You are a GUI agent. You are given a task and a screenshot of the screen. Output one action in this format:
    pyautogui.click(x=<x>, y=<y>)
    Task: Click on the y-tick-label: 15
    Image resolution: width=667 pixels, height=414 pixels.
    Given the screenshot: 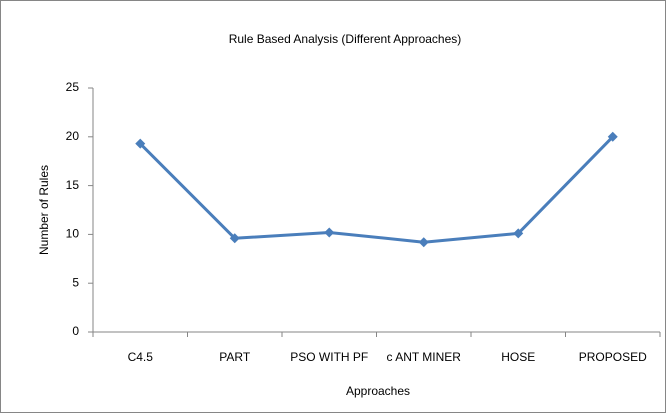 What is the action you would take?
    pyautogui.click(x=73, y=185)
    